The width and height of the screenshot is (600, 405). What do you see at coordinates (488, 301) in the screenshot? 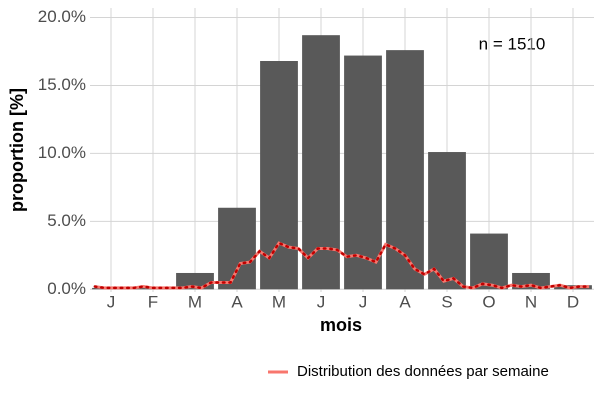
I see `x-tick-label: O` at bounding box center [488, 301].